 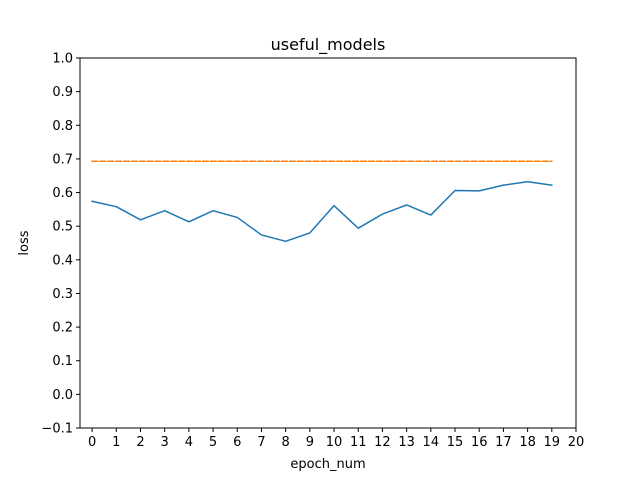 I want to click on x-axis: 0 1 2 3 4 5 6 7 8 9 10 11 12 13 14 15 16 17 18 19 20, so click(x=336, y=439).